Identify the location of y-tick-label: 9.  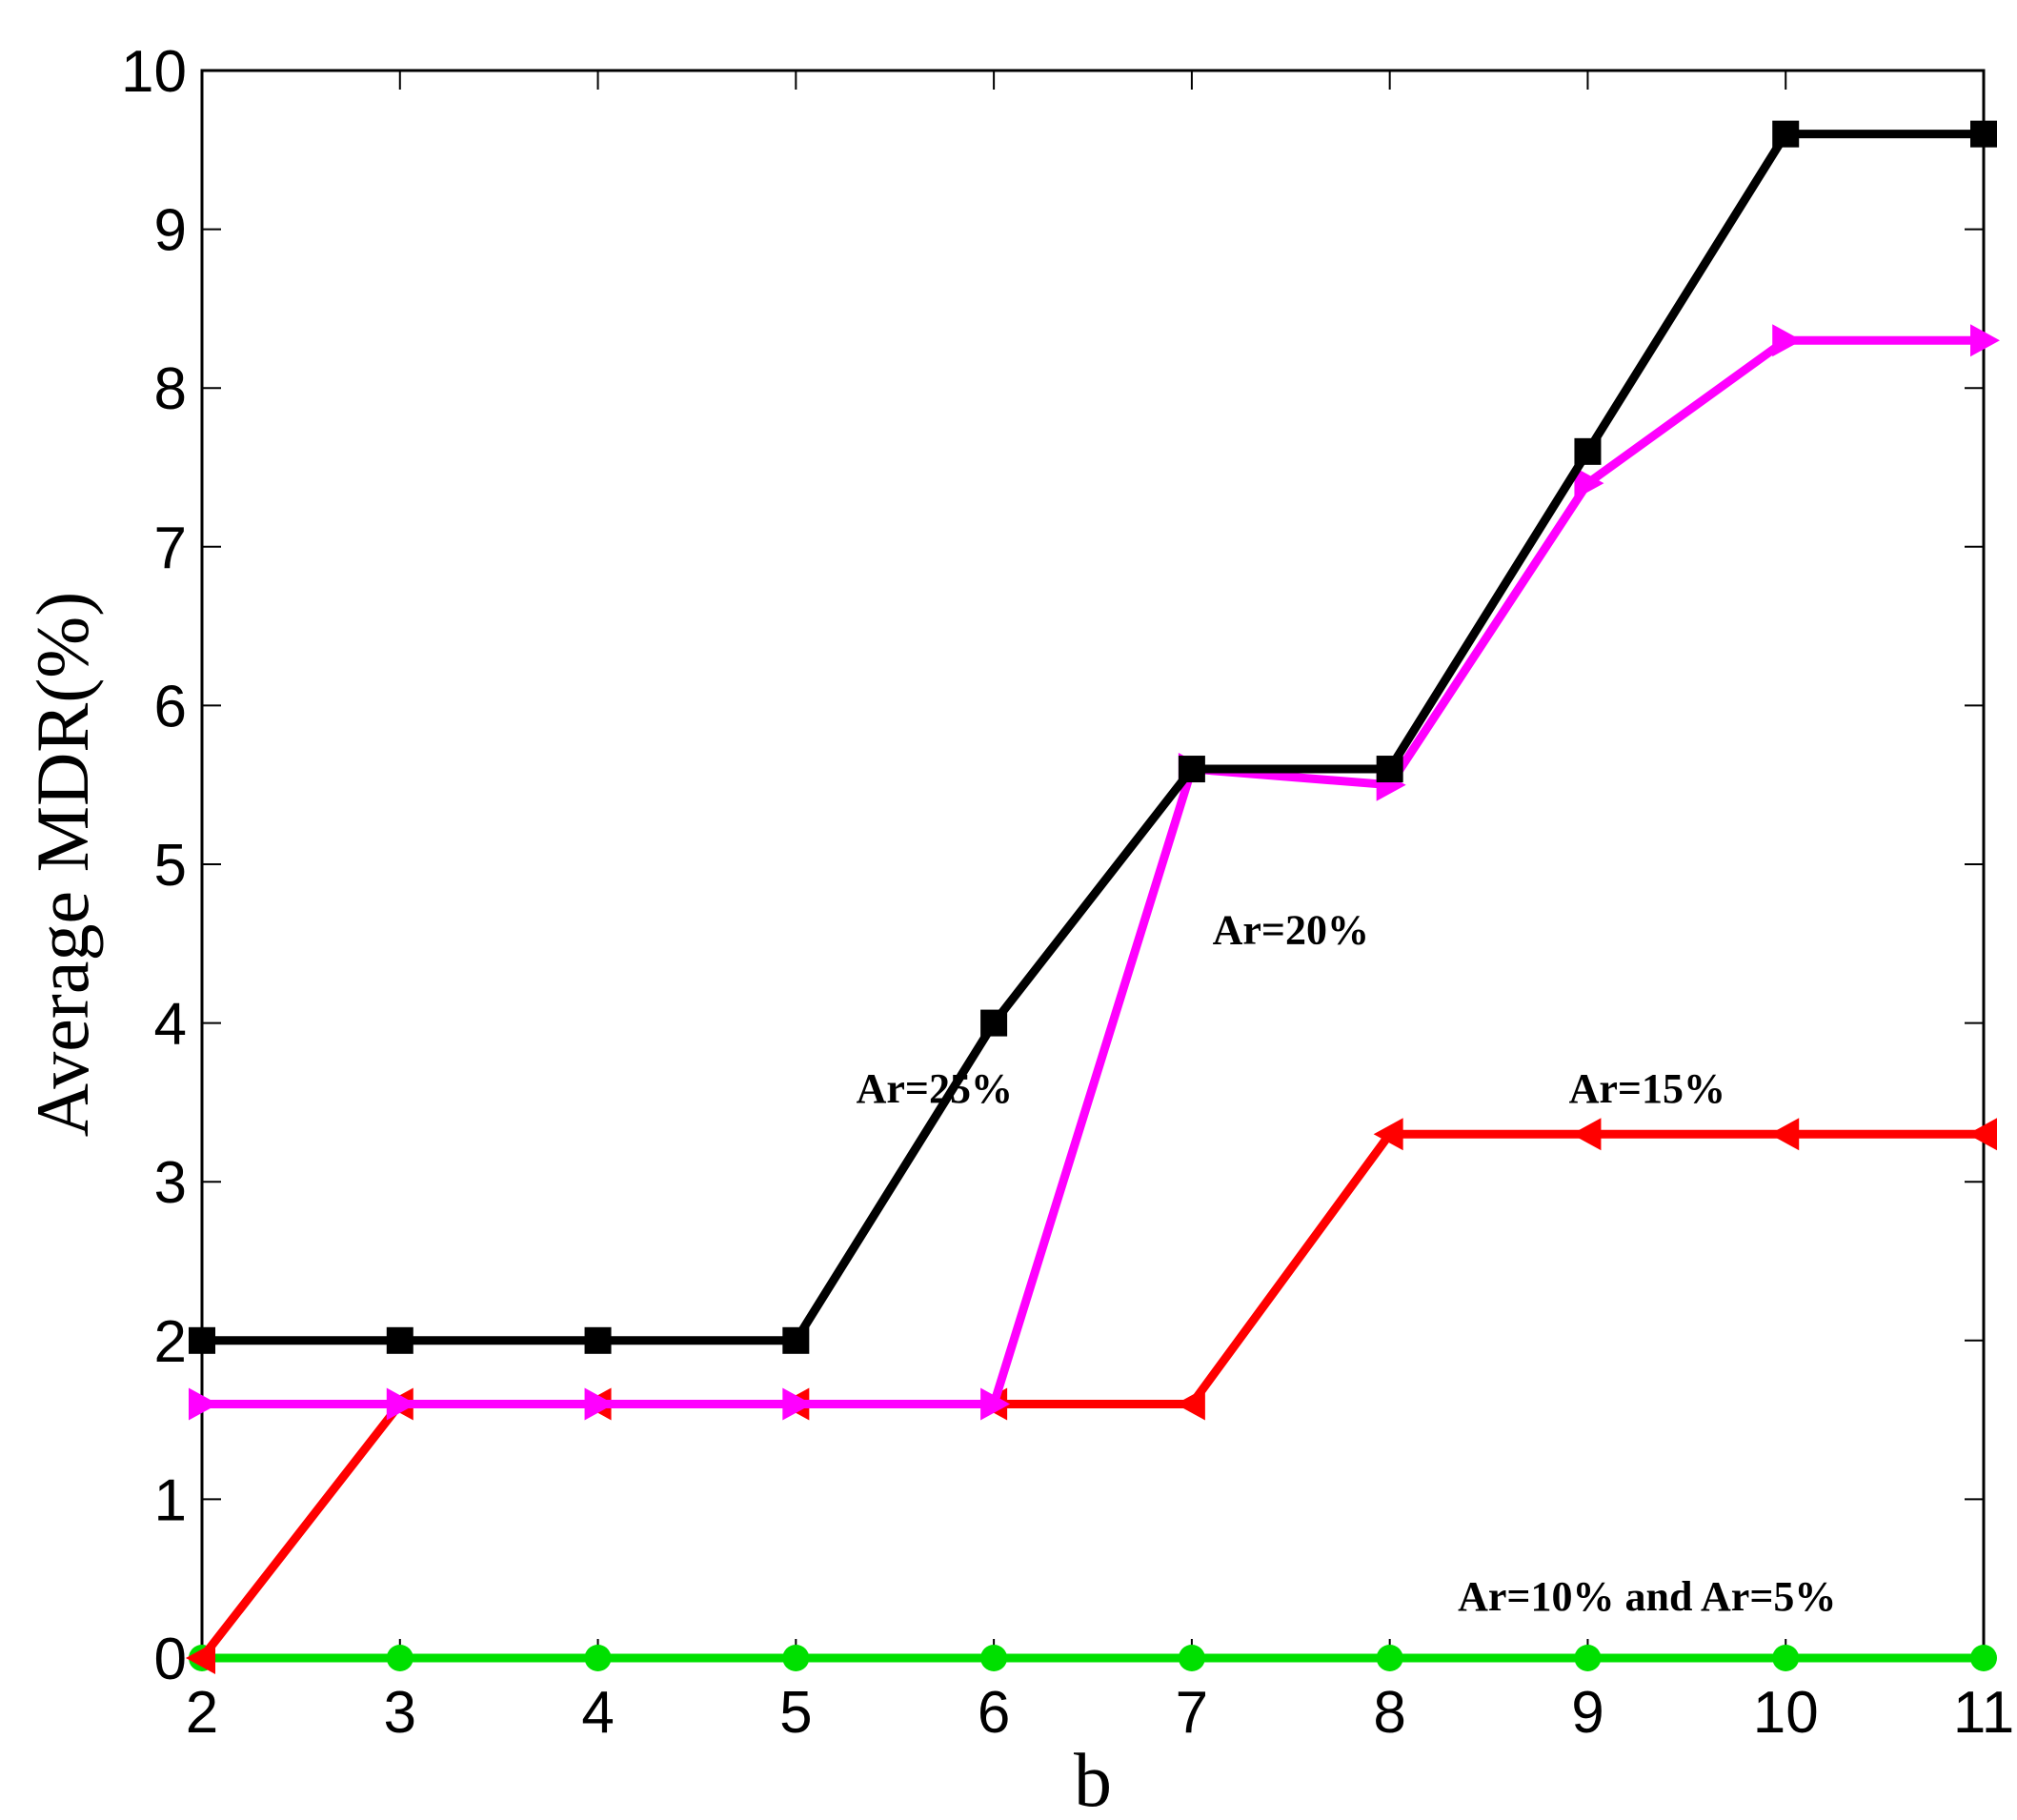
(170, 231).